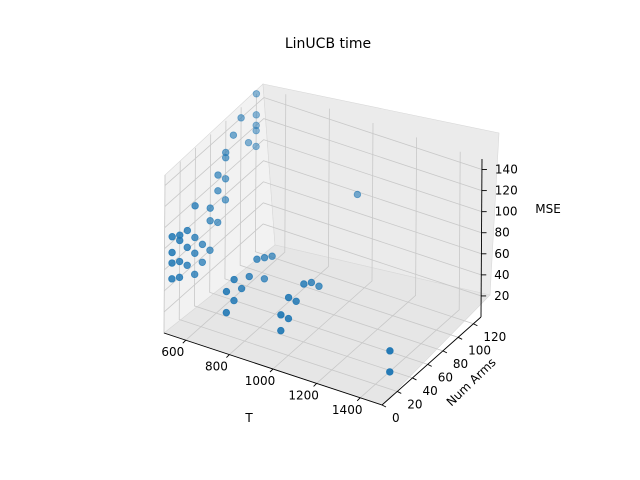 The image size is (640, 480). I want to click on z-tick-label: 140, so click(506, 170).